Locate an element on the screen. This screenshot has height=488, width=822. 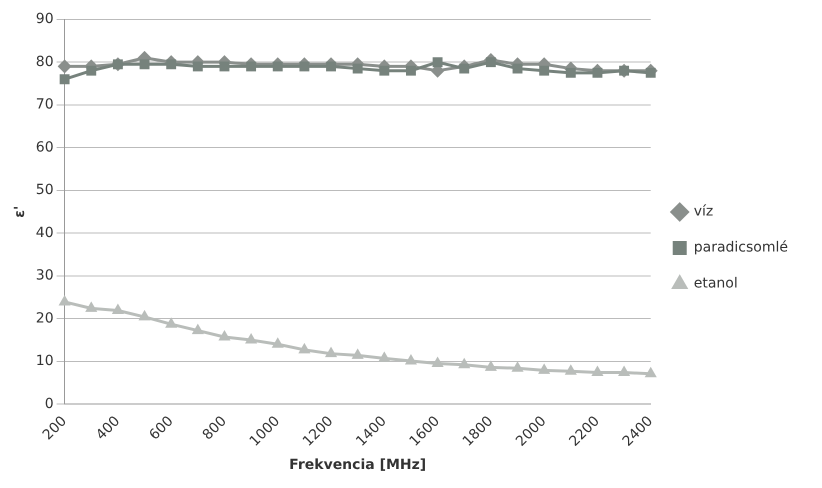
legend-label: etanol is located at coordinates (716, 284).